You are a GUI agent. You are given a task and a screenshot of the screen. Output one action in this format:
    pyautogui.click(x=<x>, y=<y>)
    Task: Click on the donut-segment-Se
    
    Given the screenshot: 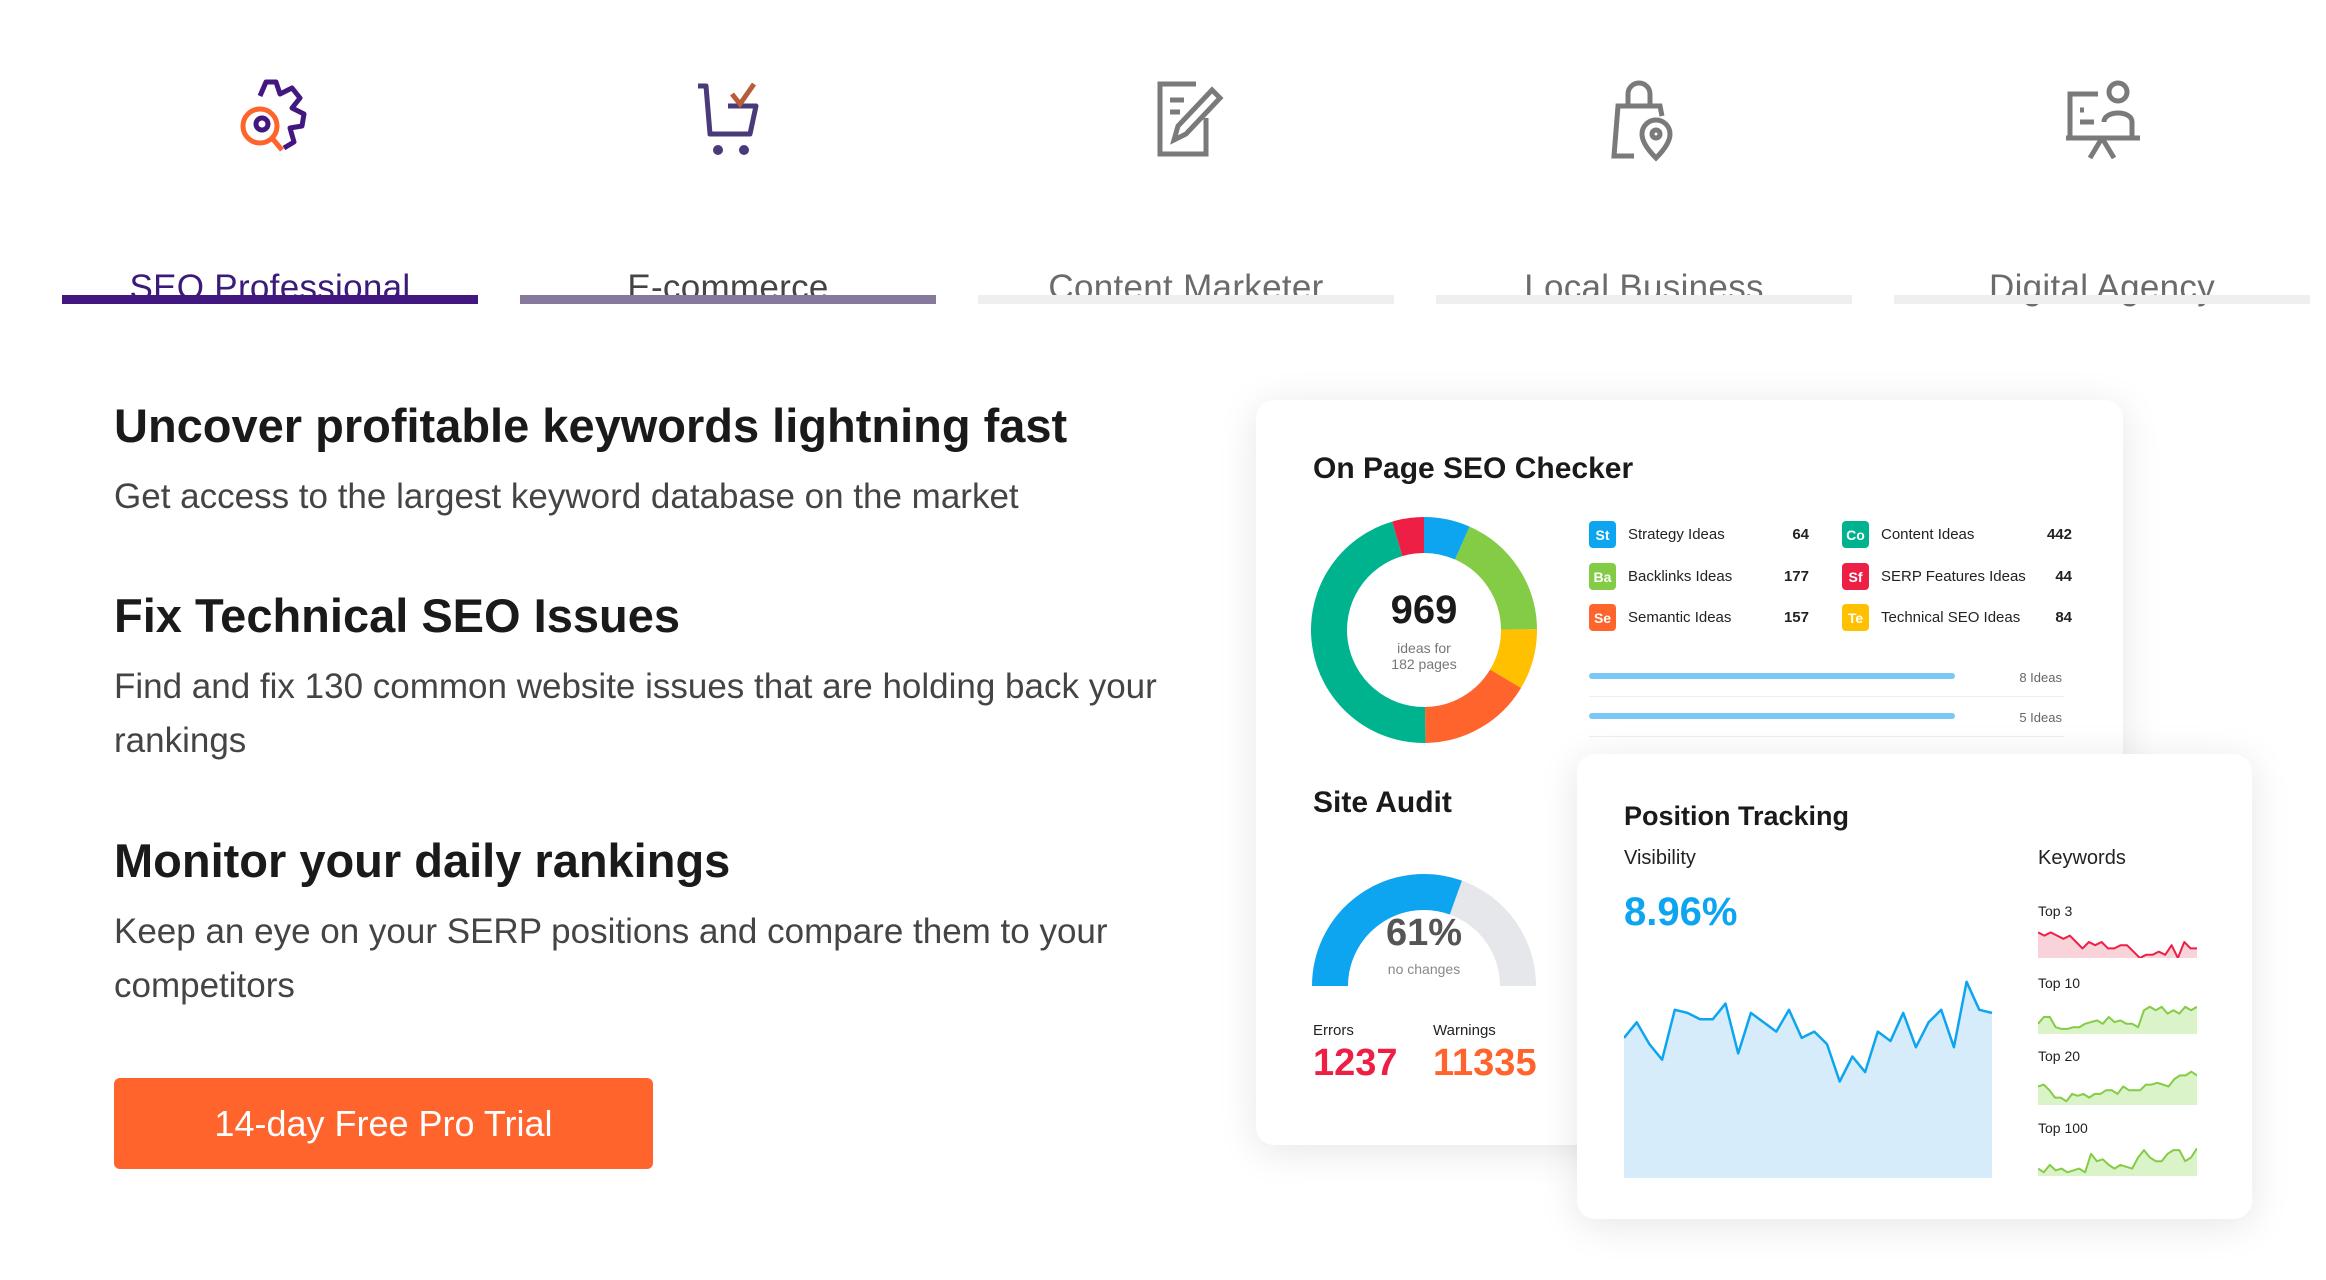 What is the action you would take?
    pyautogui.click(x=1472, y=705)
    